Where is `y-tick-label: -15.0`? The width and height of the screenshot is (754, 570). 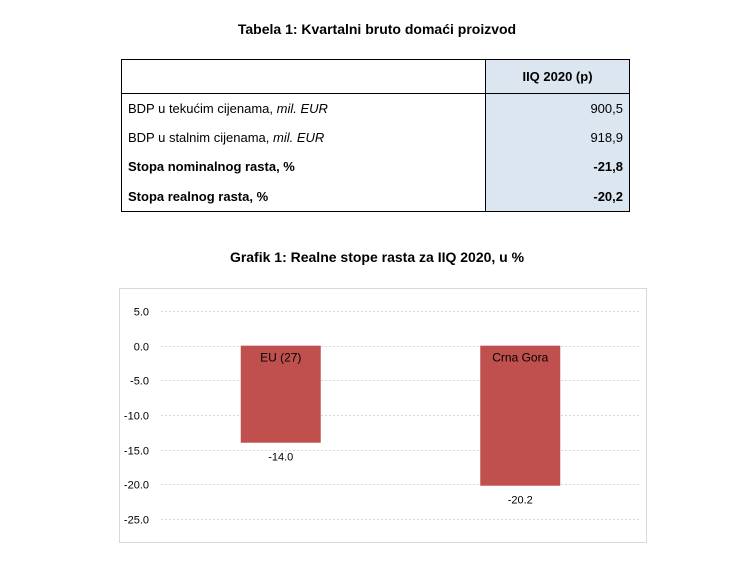 y-tick-label: -15.0 is located at coordinates (136, 452).